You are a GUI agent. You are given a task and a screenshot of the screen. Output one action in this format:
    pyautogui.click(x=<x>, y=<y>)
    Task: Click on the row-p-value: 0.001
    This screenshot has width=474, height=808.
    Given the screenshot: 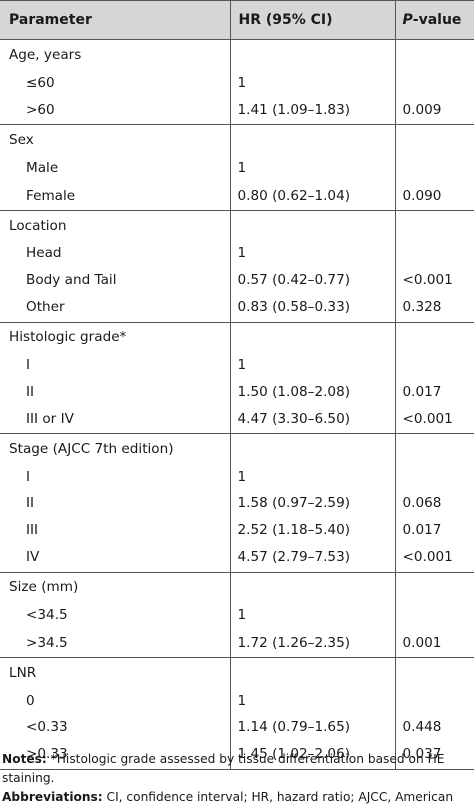 What is the action you would take?
    pyautogui.click(x=434, y=643)
    